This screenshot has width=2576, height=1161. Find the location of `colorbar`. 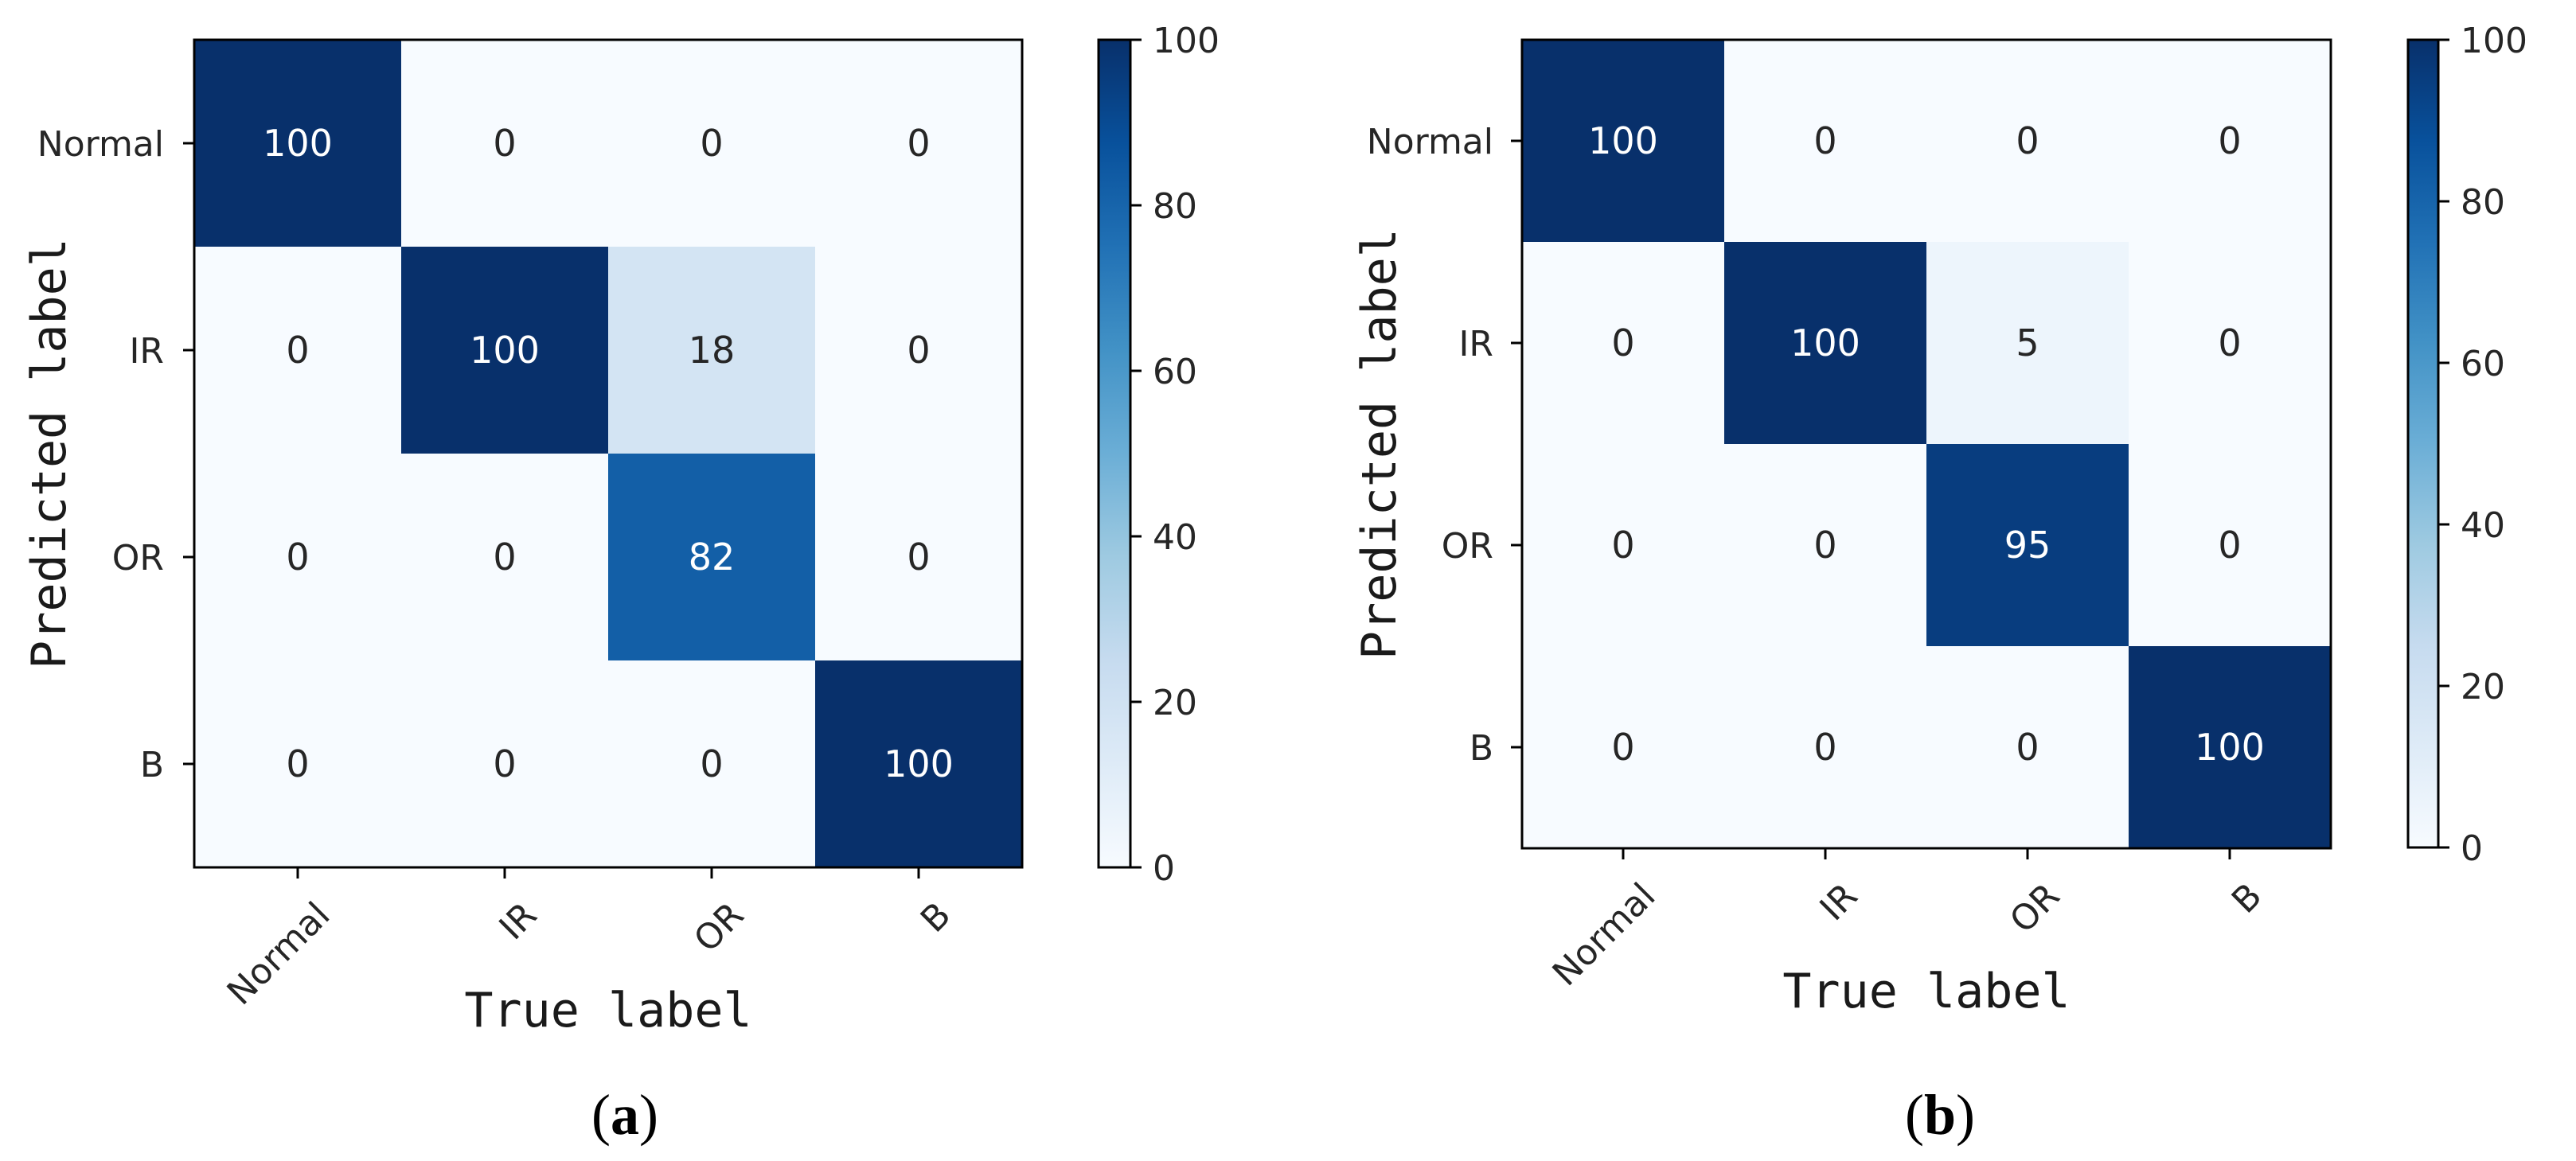

colorbar is located at coordinates (1114, 453).